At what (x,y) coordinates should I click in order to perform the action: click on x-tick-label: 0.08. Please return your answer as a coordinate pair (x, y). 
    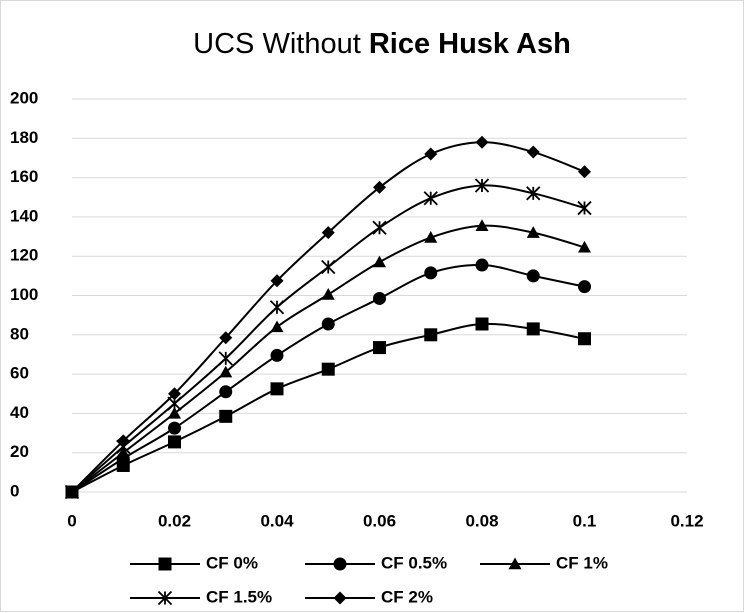
    Looking at the image, I should click on (481, 520).